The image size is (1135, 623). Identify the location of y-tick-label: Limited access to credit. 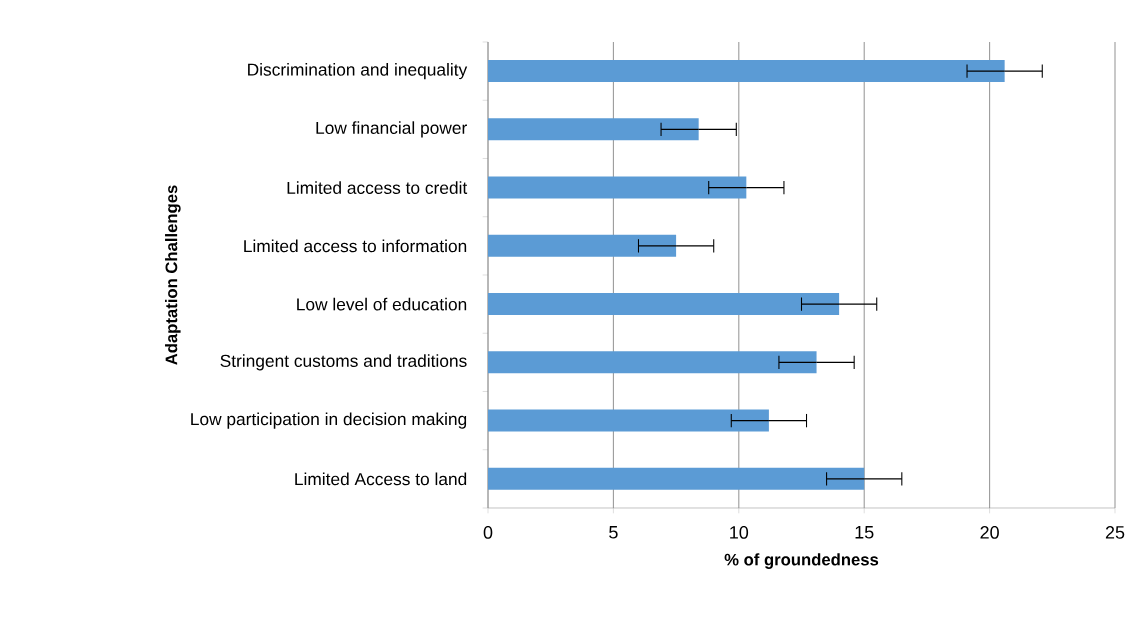
(377, 187).